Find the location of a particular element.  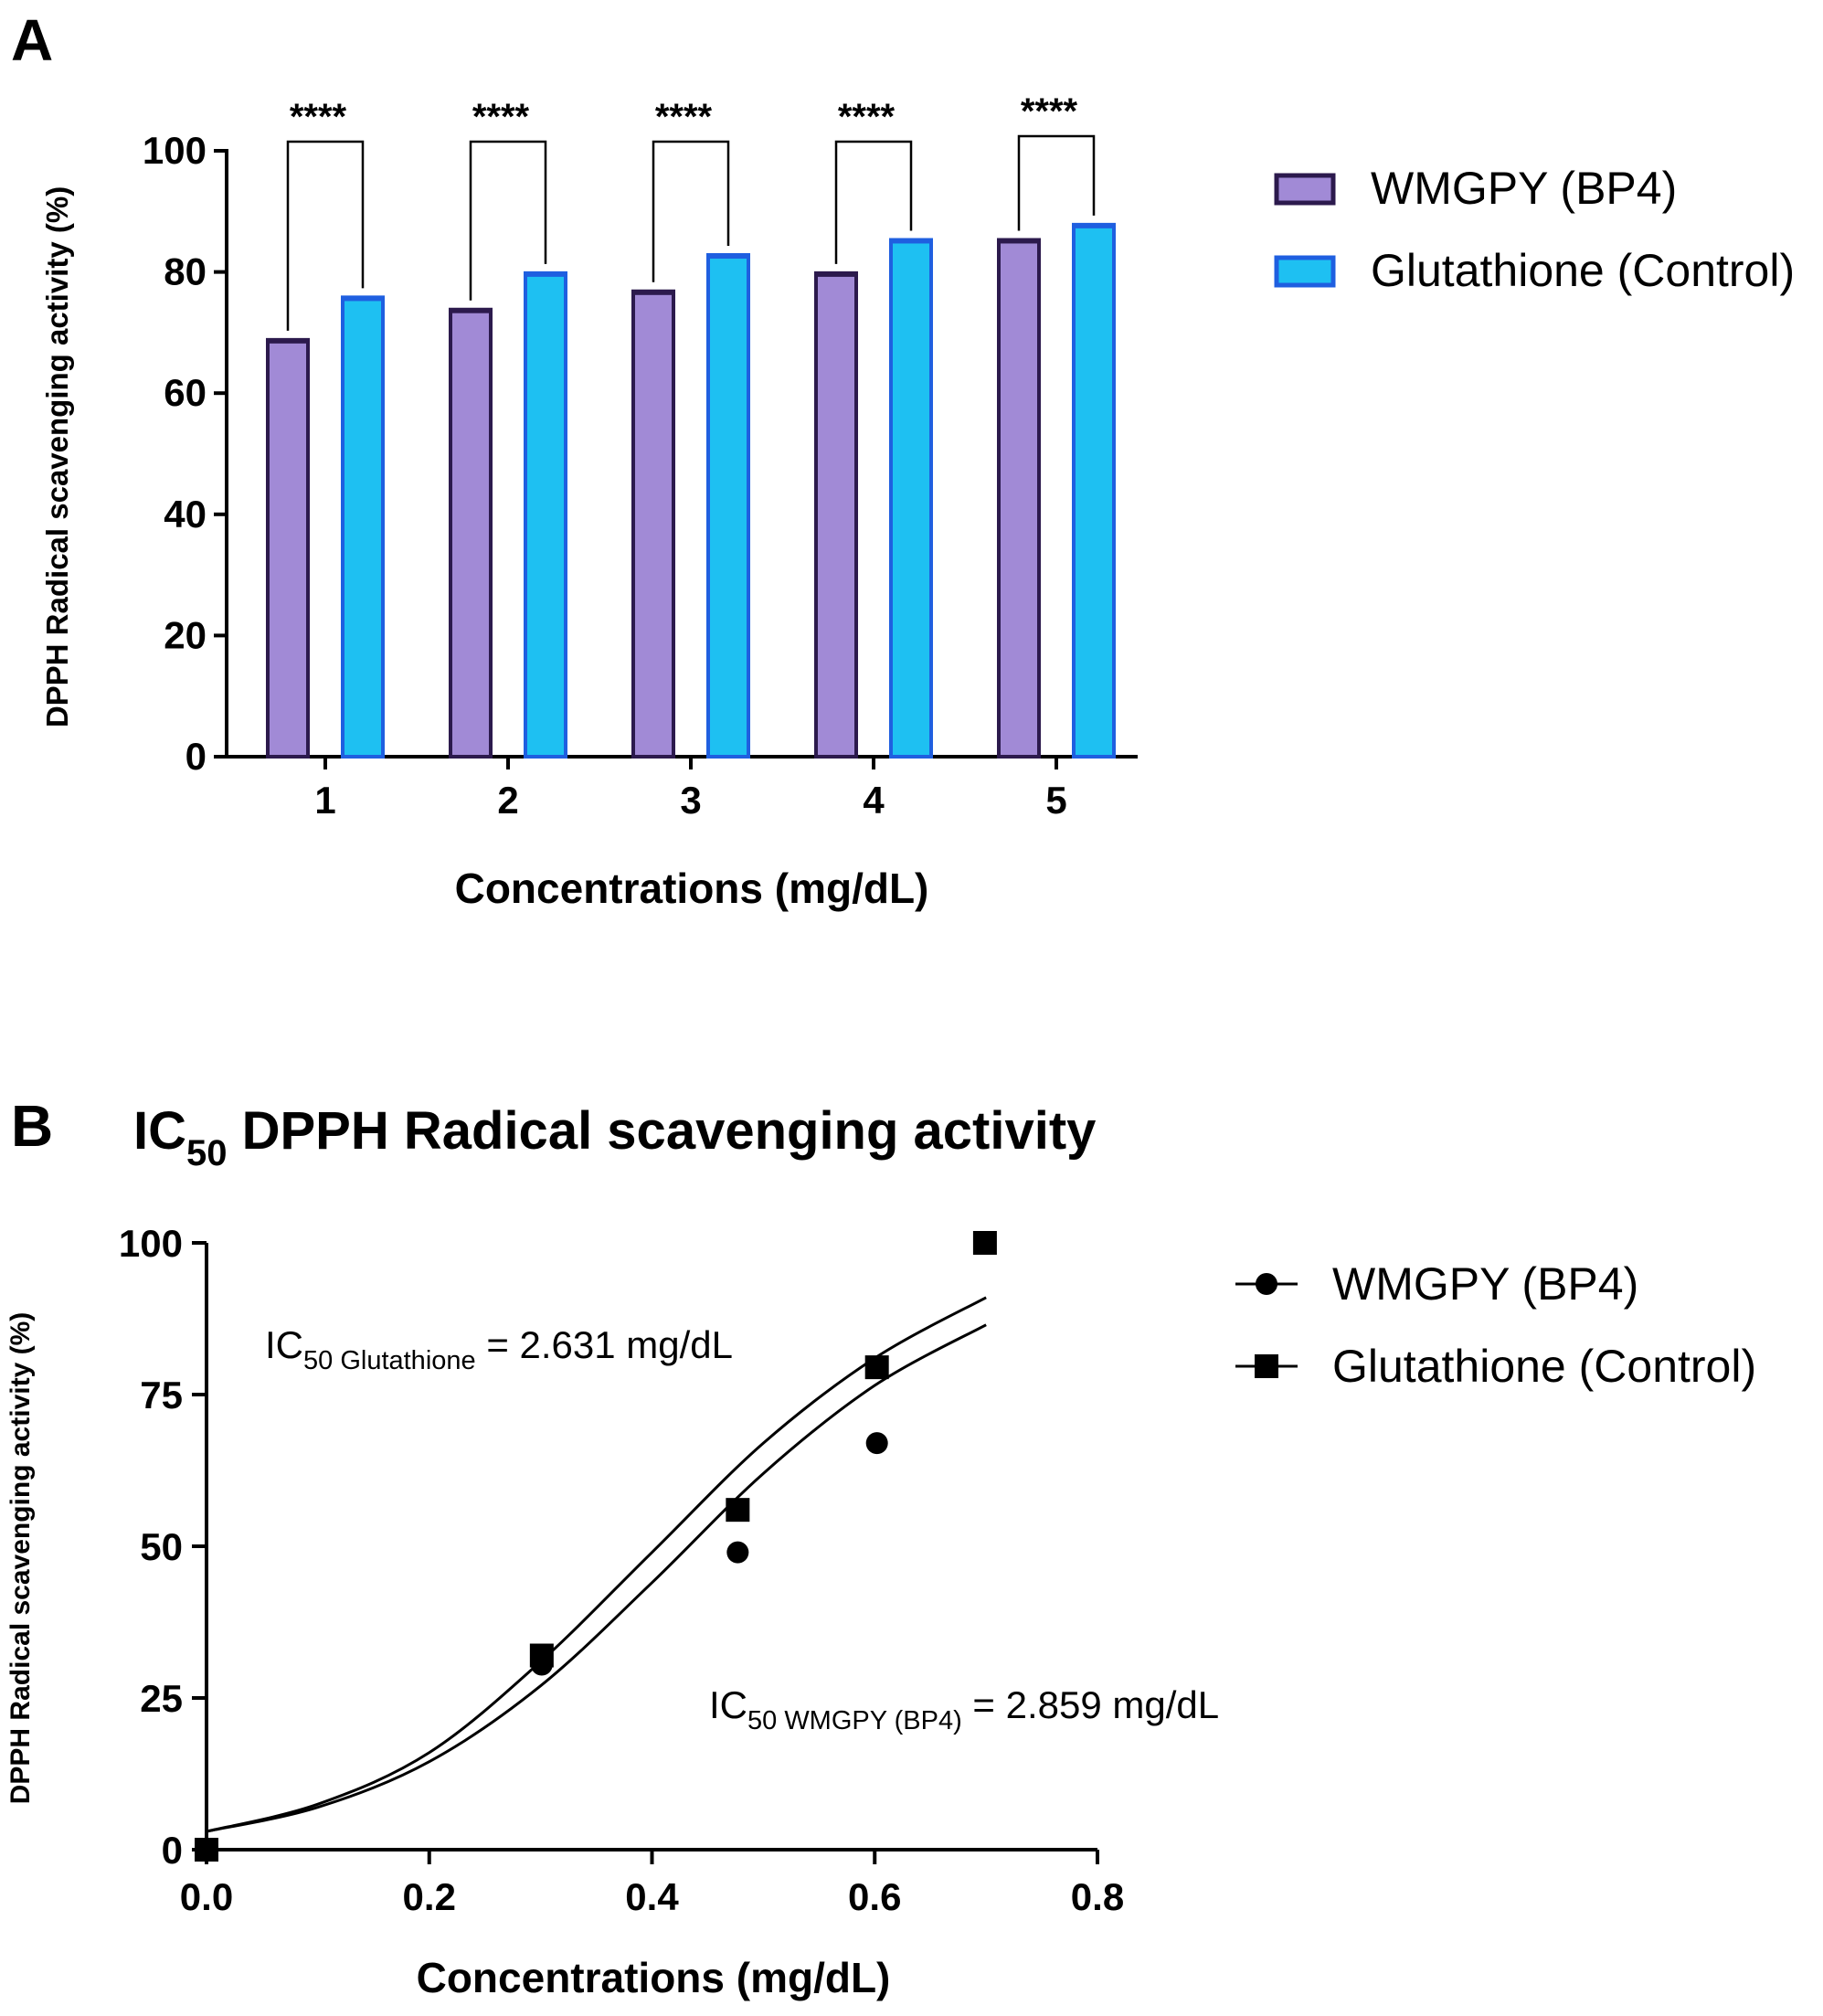

x-tick-label: 4 is located at coordinates (874, 801).